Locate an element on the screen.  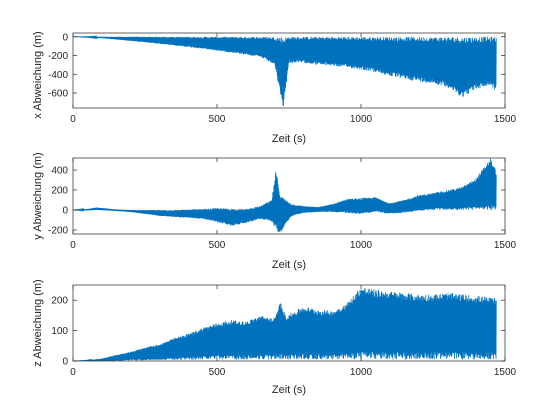
y-tick-label-z-2: 200 is located at coordinates (59, 301).